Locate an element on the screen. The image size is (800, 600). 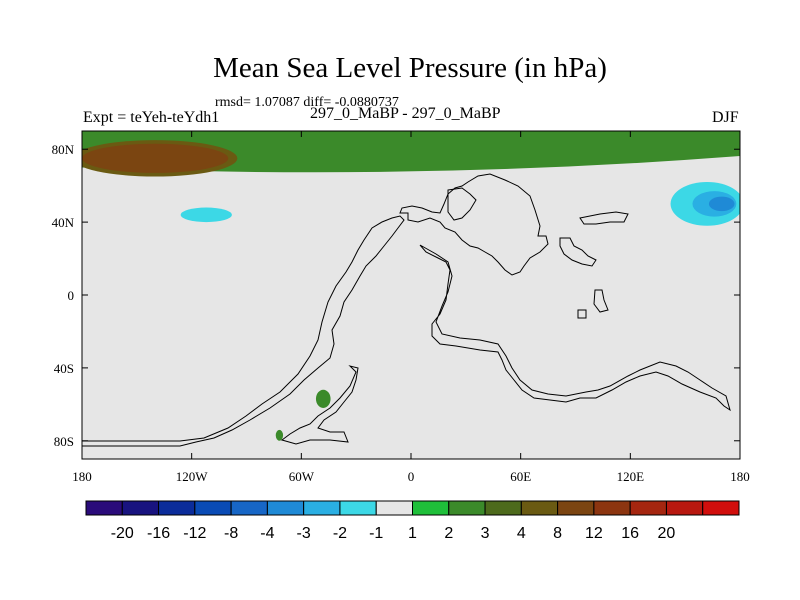
x-tick-label-2: 60W is located at coordinates (302, 476).